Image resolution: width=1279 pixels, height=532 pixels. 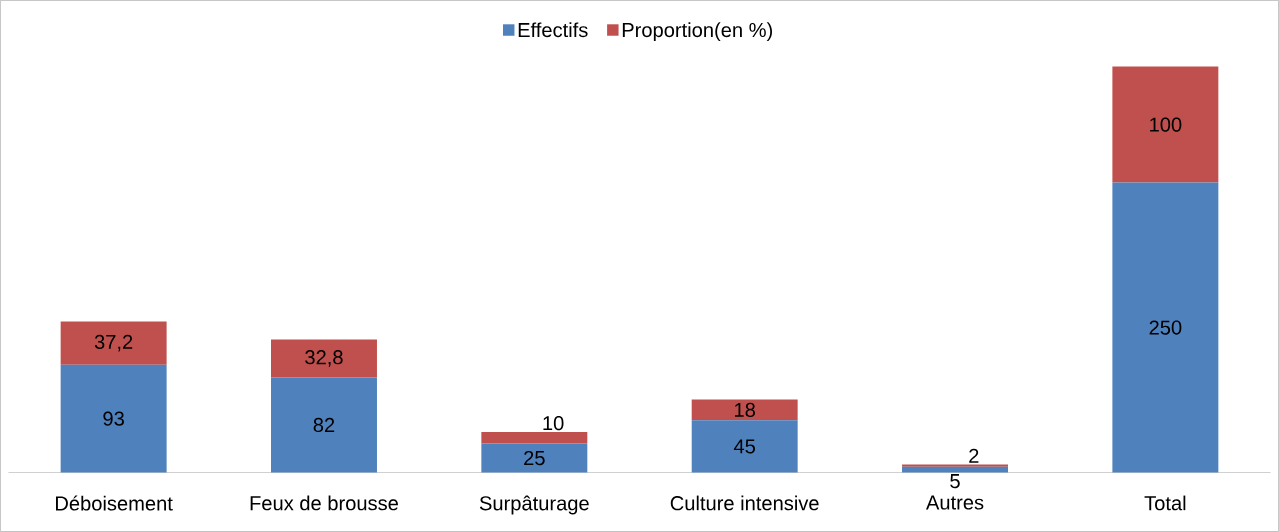 I want to click on x-tick-label: Feux de brousse, so click(x=324, y=503).